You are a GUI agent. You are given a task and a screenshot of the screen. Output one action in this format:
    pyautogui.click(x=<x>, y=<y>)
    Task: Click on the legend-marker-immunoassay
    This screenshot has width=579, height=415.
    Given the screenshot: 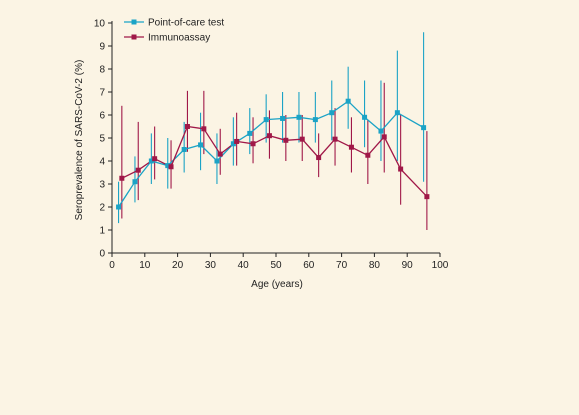 What is the action you would take?
    pyautogui.click(x=134, y=37)
    